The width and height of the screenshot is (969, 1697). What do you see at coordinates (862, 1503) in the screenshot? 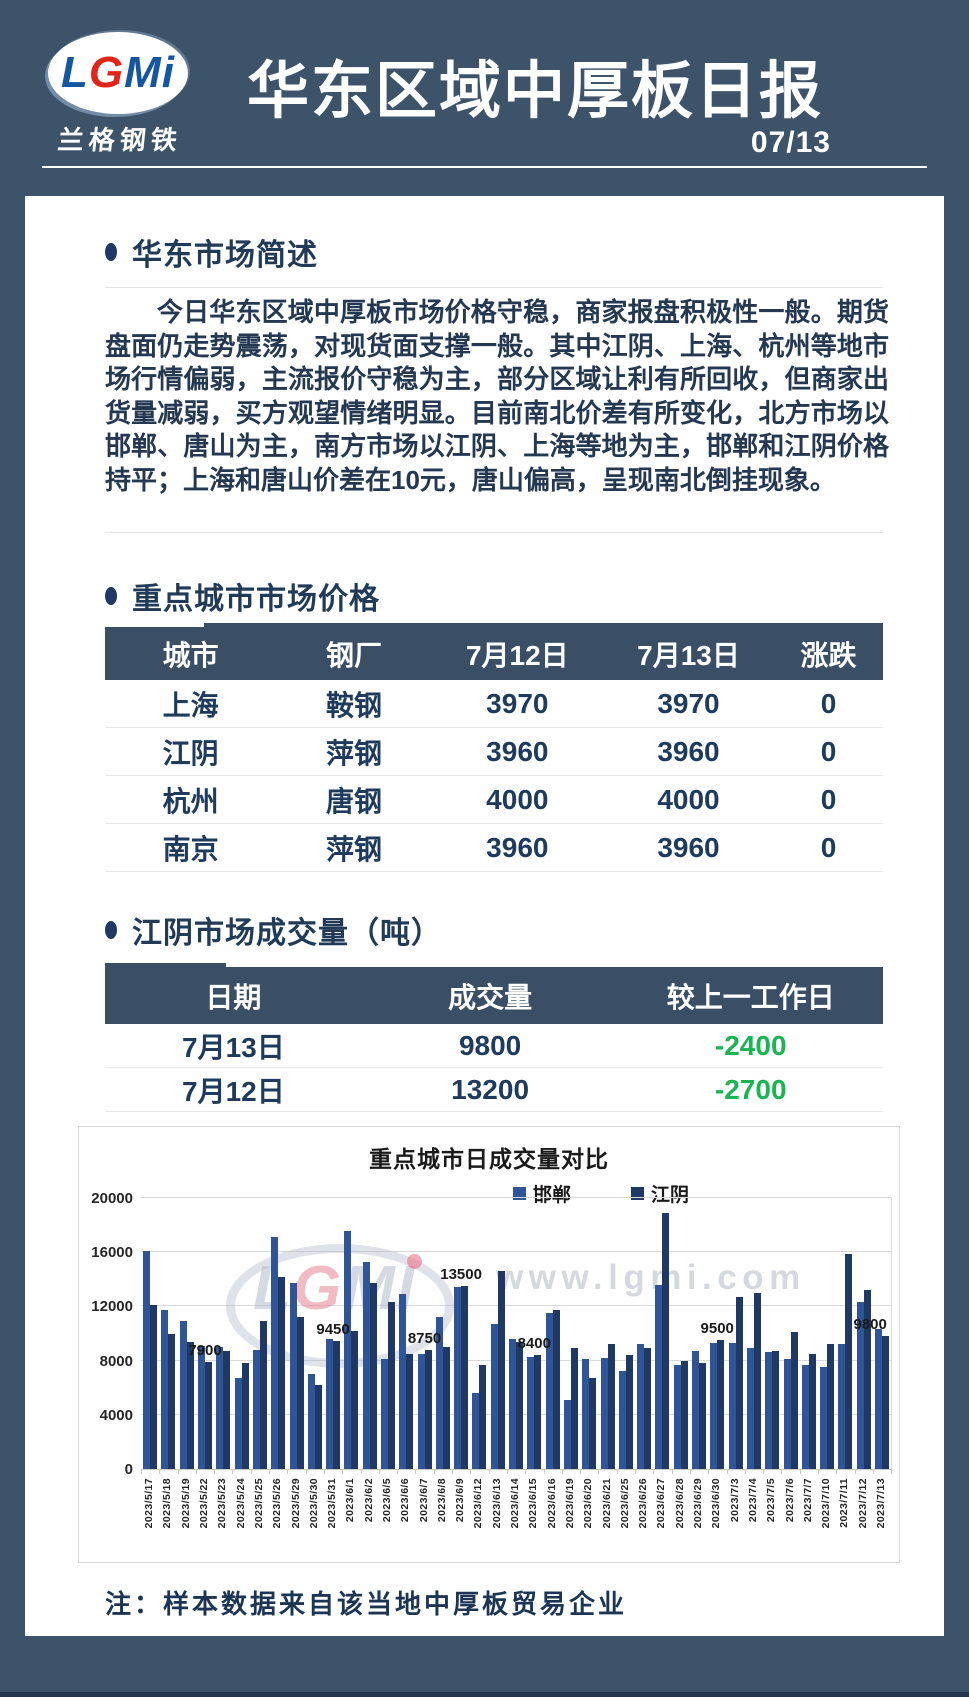
I see `x-axis-tick-text: 2023/7/12` at bounding box center [862, 1503].